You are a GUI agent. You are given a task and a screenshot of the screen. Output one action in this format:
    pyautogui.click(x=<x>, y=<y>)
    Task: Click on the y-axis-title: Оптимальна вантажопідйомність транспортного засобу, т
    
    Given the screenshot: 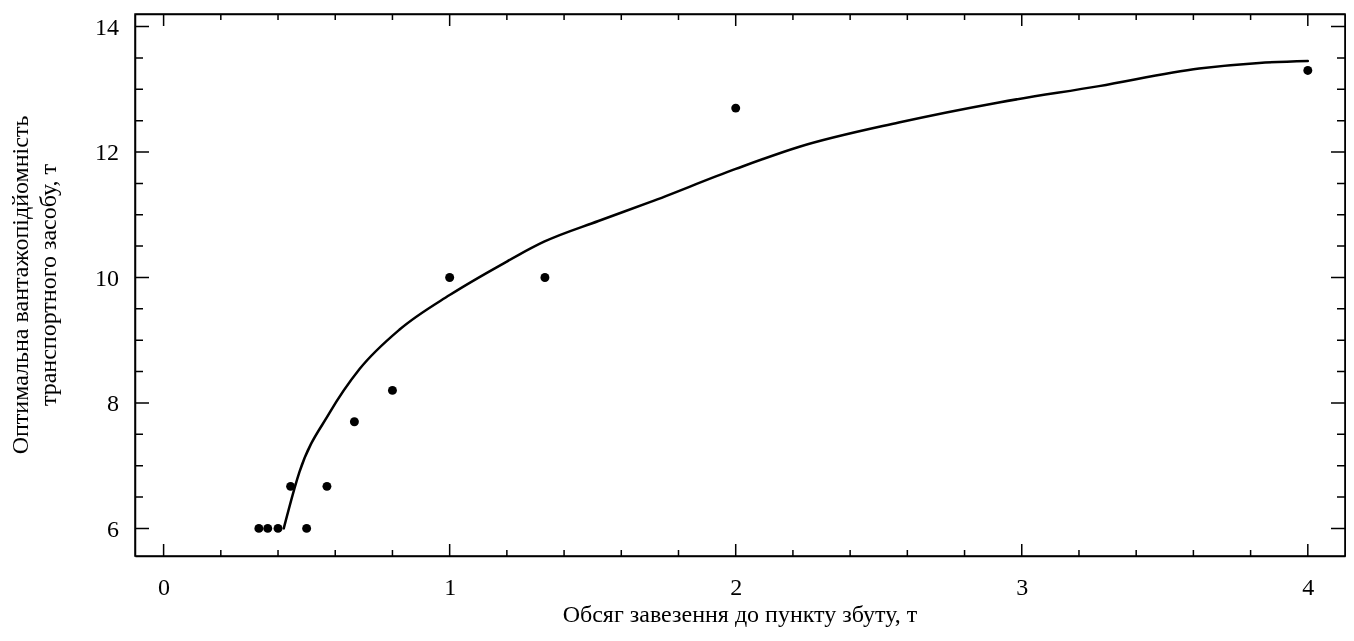 What is the action you would take?
    pyautogui.click(x=34, y=285)
    